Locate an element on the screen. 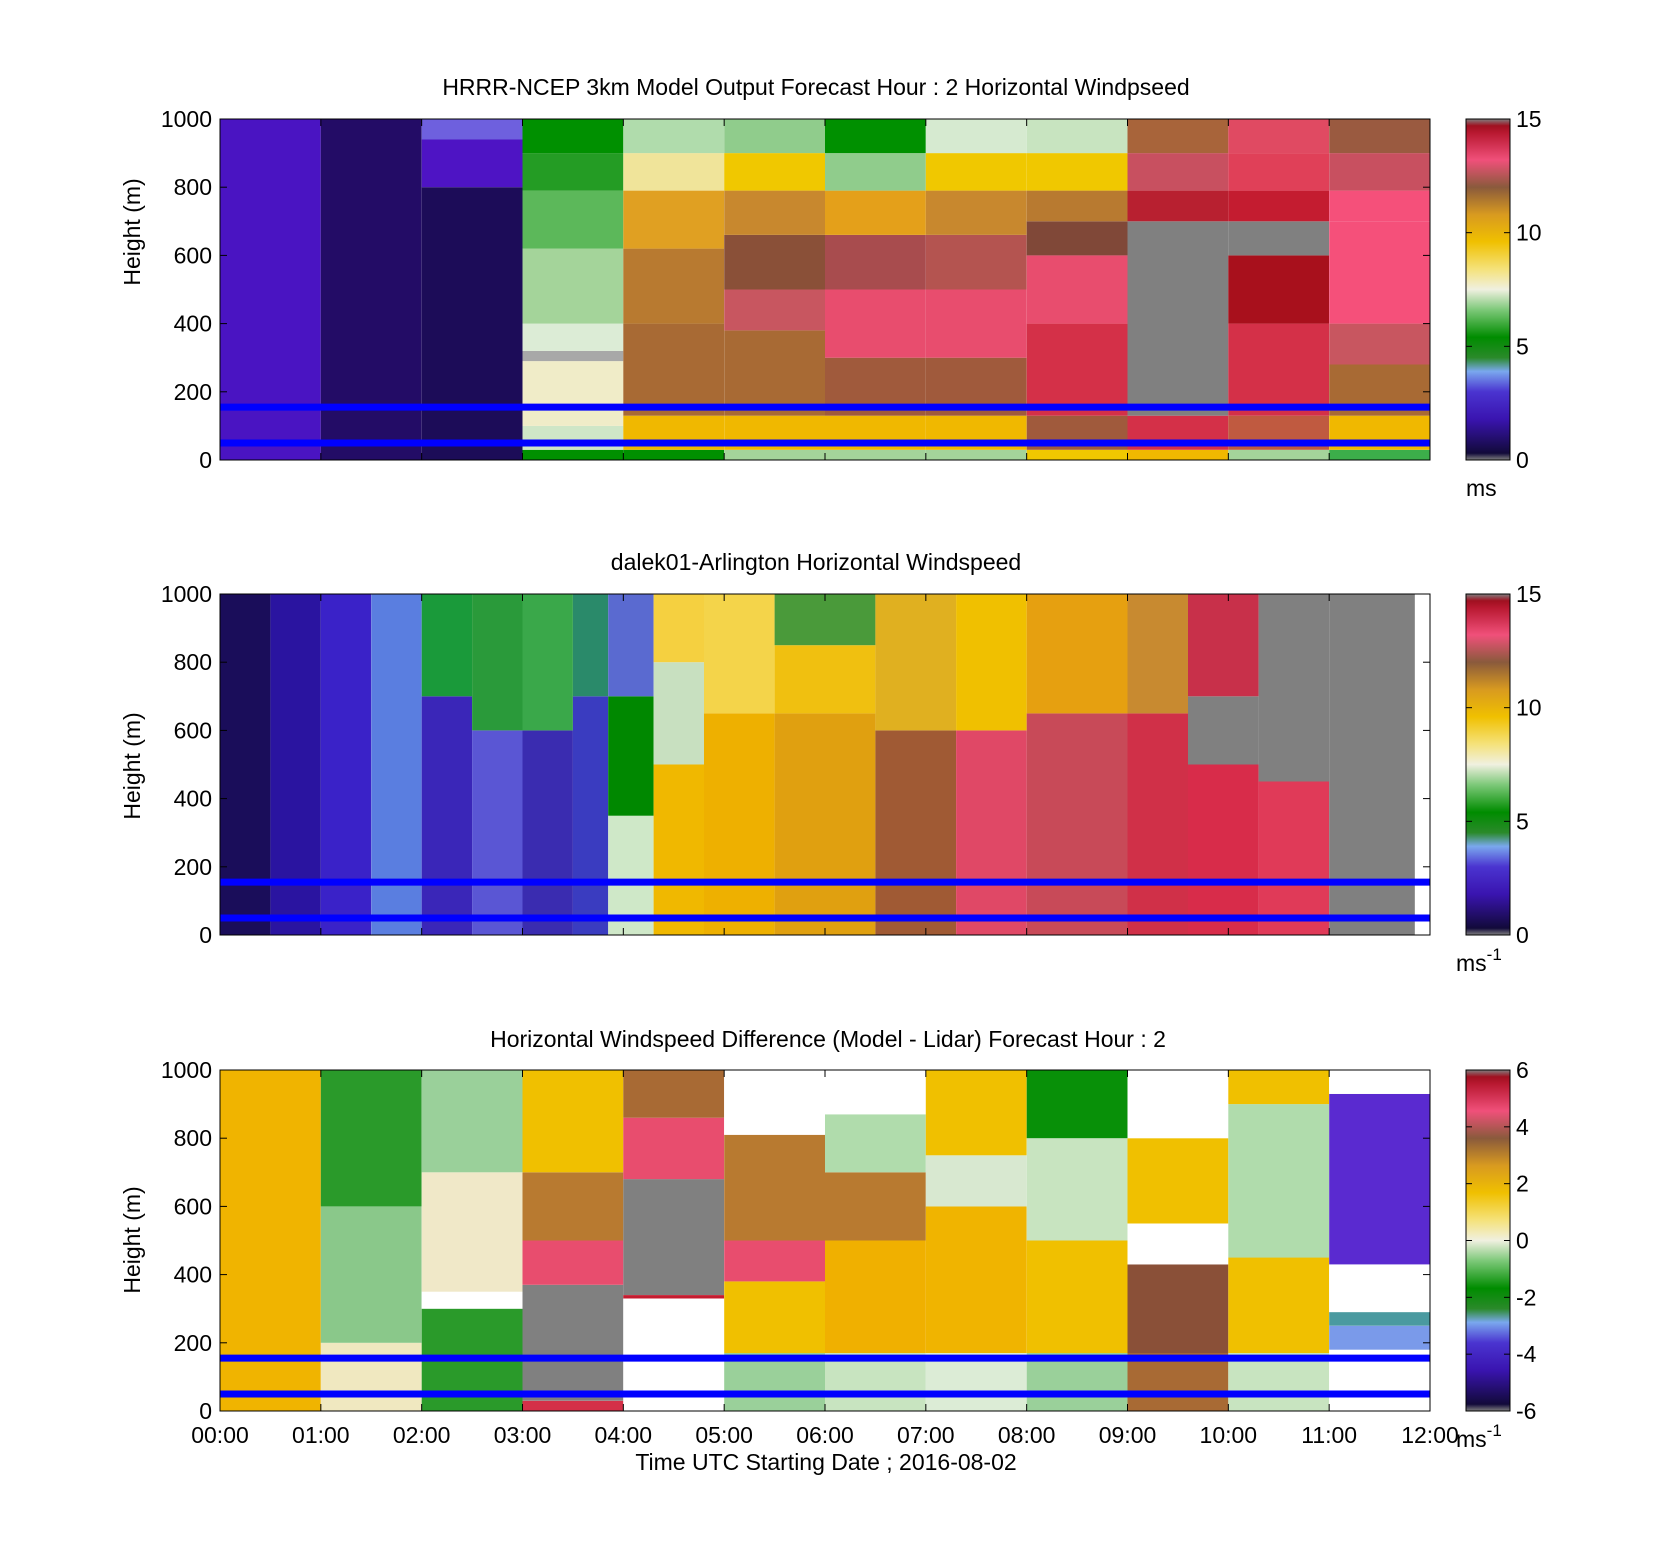  panel-1-colorbar: 0 5 10 15 ms-1 is located at coordinates (1499, 778).